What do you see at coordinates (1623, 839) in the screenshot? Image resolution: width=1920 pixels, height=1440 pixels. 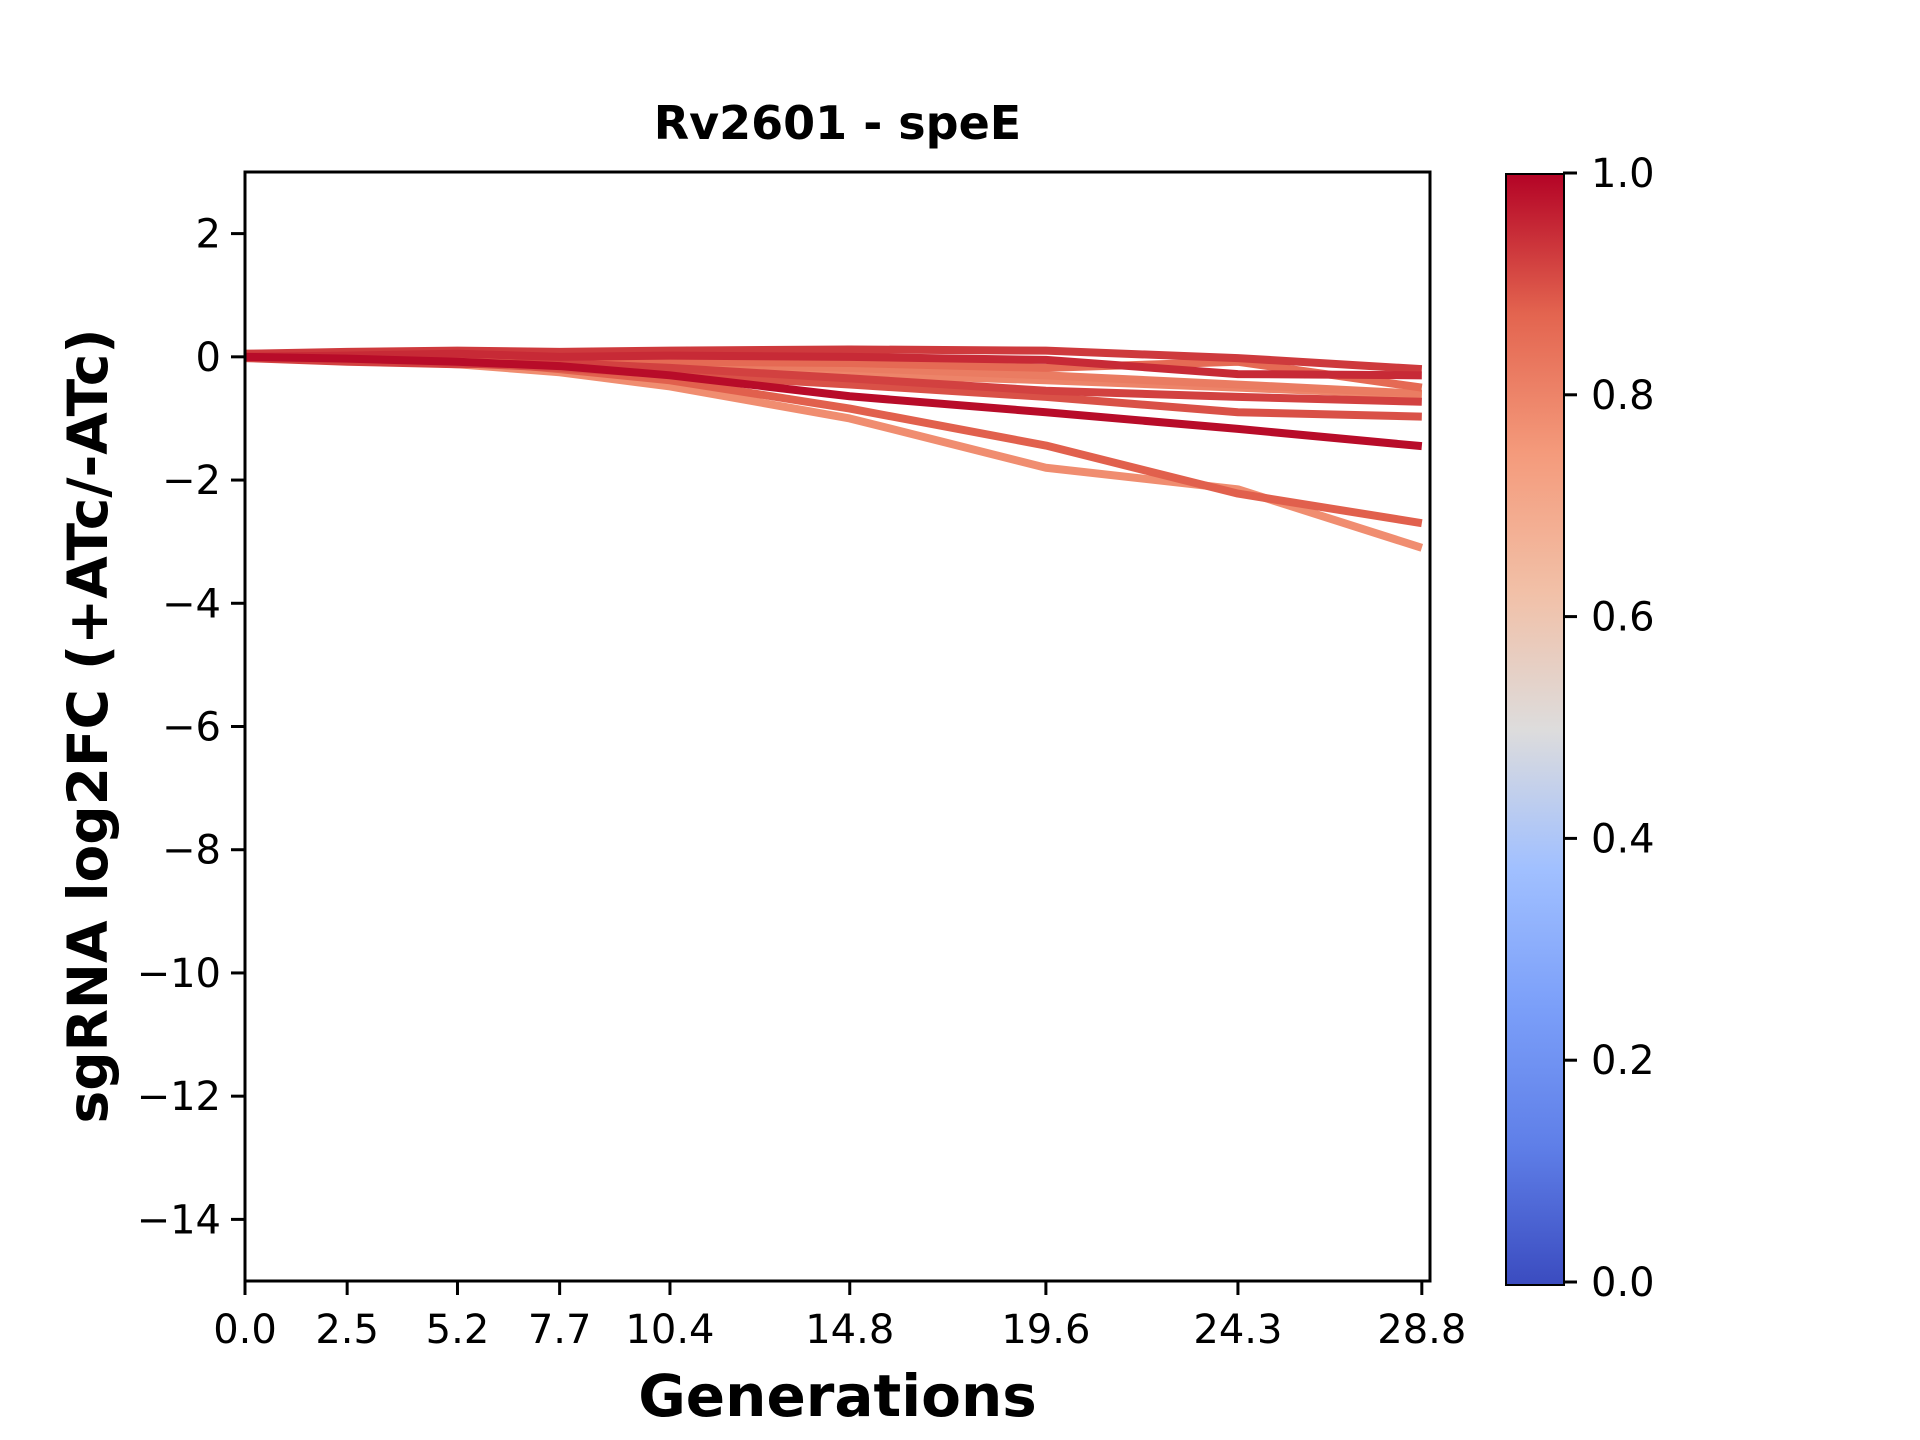 I see `colorbar-tick-label: 0.4` at bounding box center [1623, 839].